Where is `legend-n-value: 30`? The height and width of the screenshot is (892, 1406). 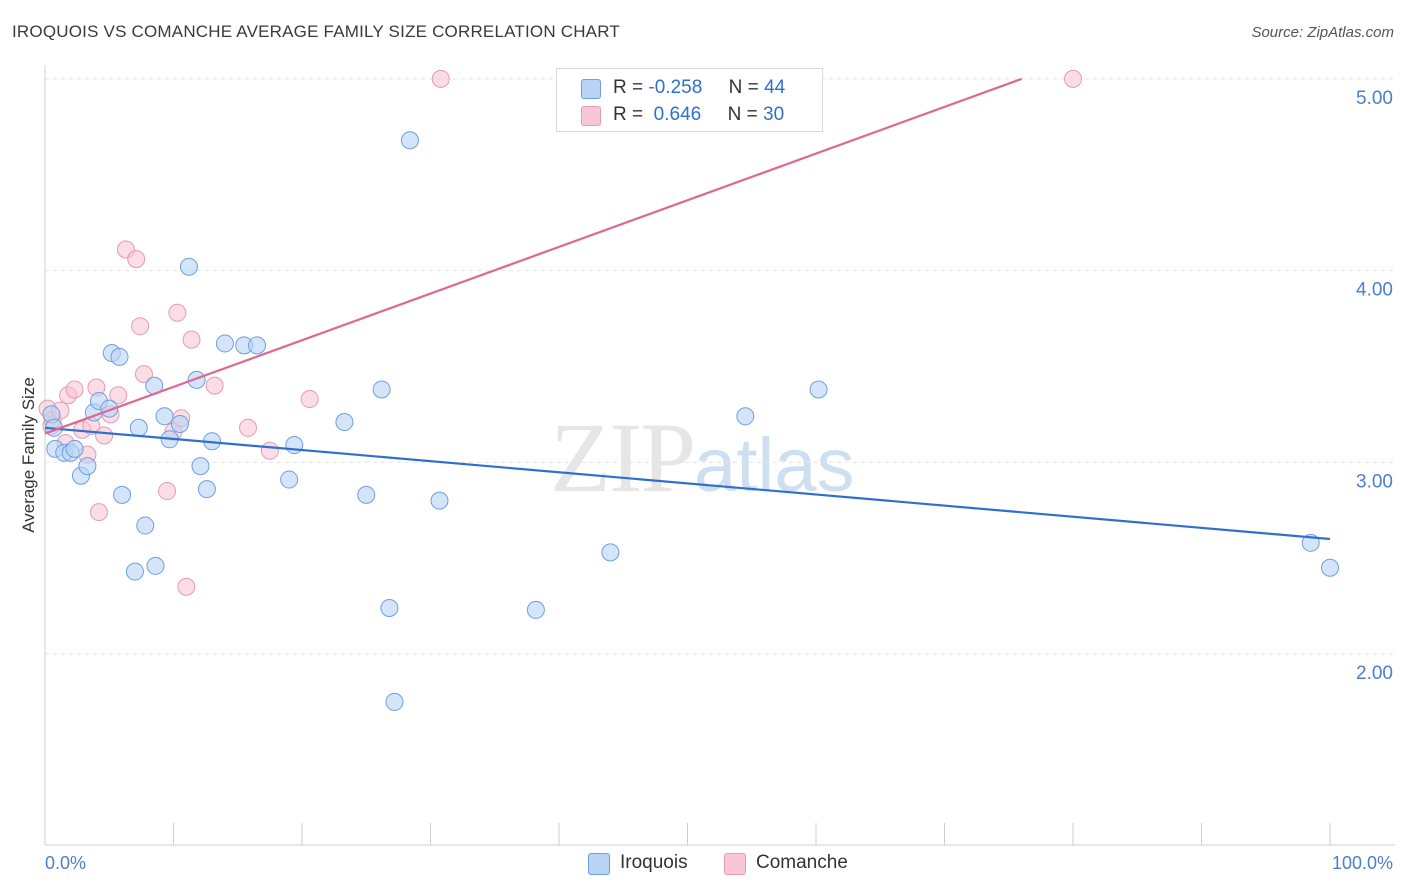
legend-n-value: 30 is located at coordinates (774, 114).